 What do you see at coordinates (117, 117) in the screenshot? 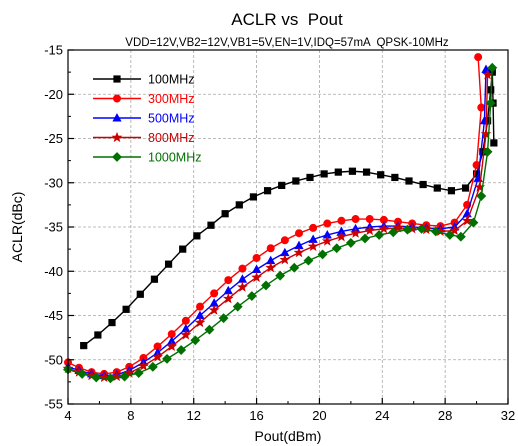
I see `legend-marker` at bounding box center [117, 117].